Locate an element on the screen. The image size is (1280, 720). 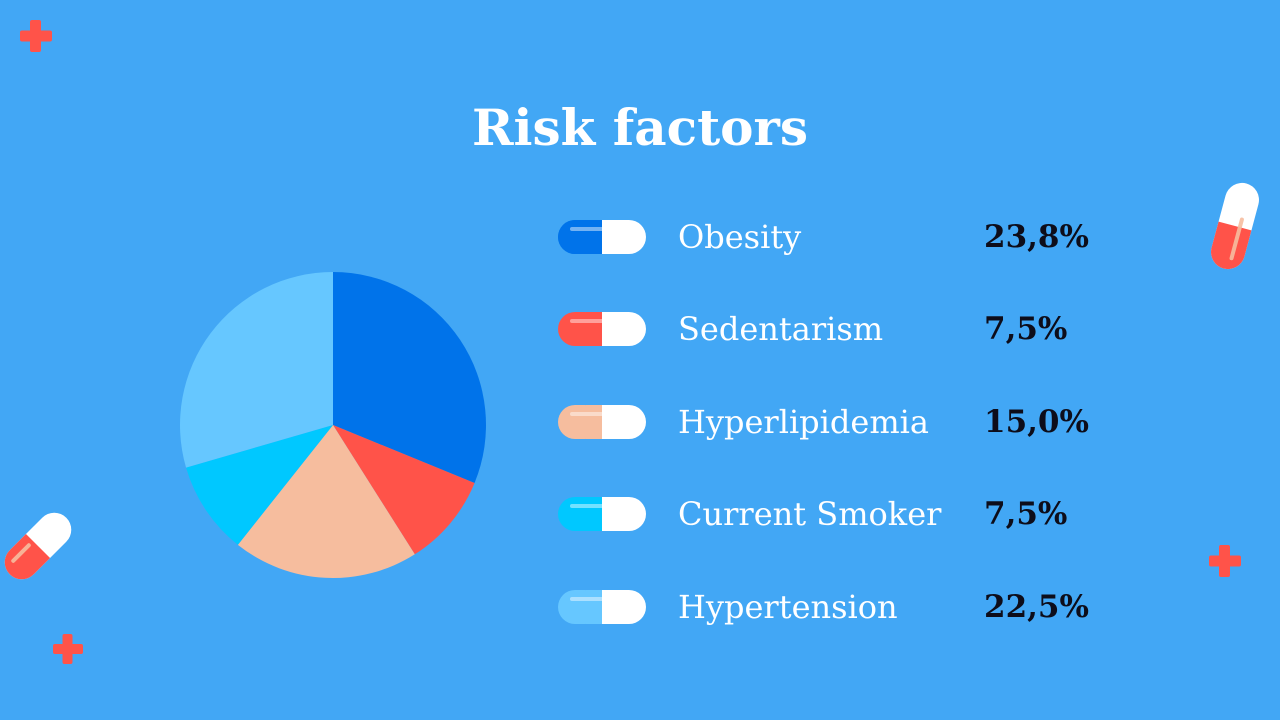
legend-label: Sedentarism is located at coordinates (781, 329).